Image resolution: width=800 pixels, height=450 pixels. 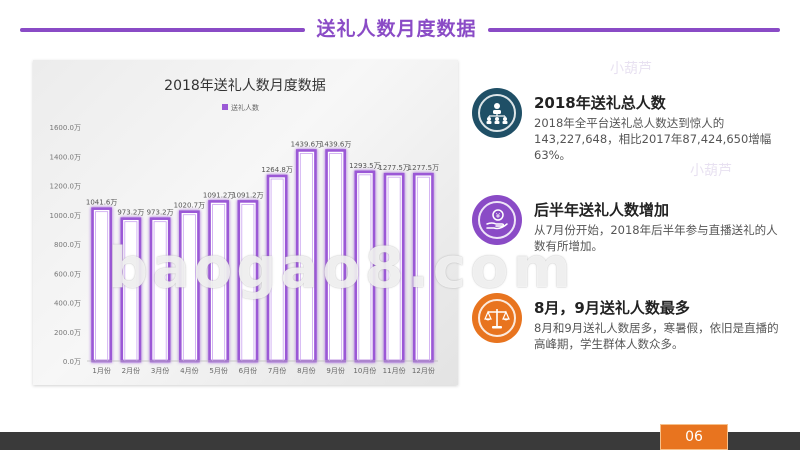 I want to click on header-rule-right, so click(x=634, y=30).